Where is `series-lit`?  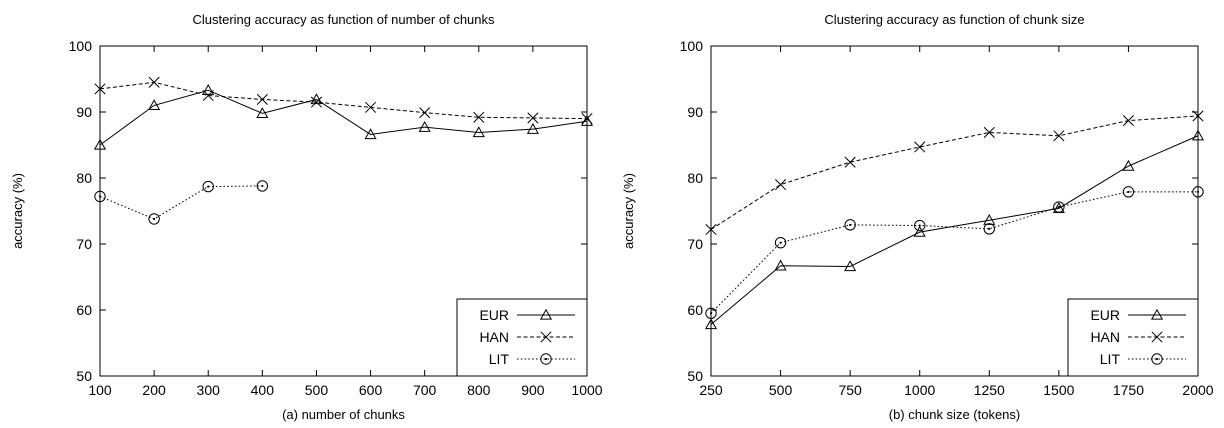 series-lit is located at coordinates (181, 202).